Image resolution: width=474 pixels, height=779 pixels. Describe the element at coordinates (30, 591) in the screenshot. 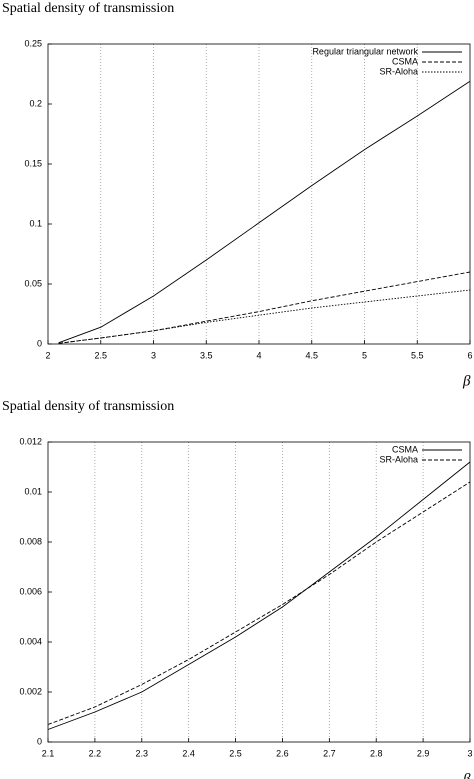

I see `y-tick-label: 0.006` at that location.